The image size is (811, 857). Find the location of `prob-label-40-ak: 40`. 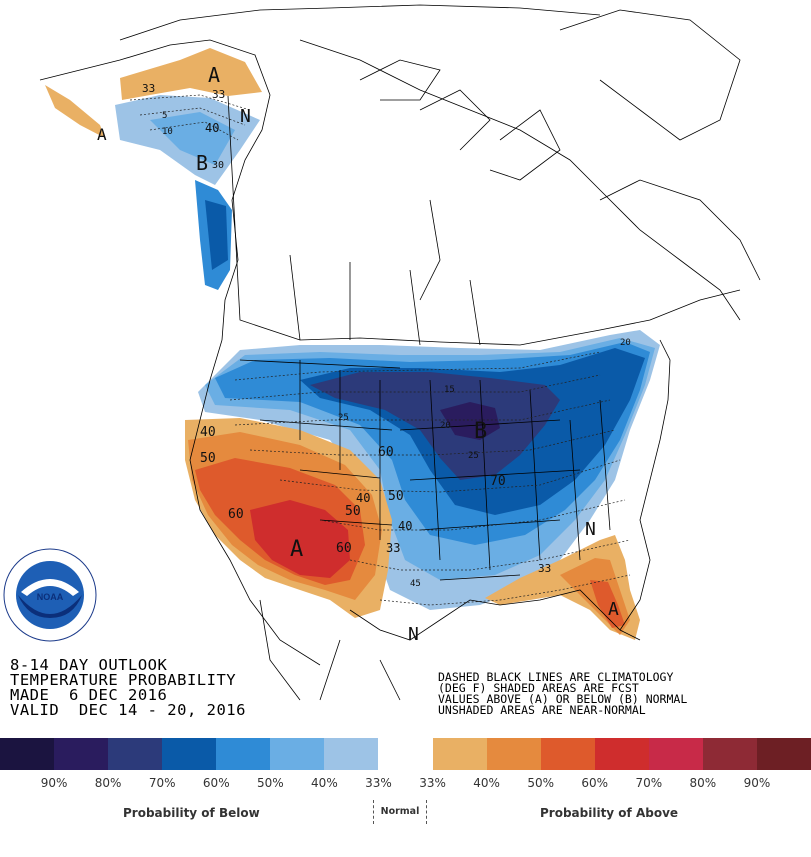

prob-label-40-ak: 40 is located at coordinates (212, 128).